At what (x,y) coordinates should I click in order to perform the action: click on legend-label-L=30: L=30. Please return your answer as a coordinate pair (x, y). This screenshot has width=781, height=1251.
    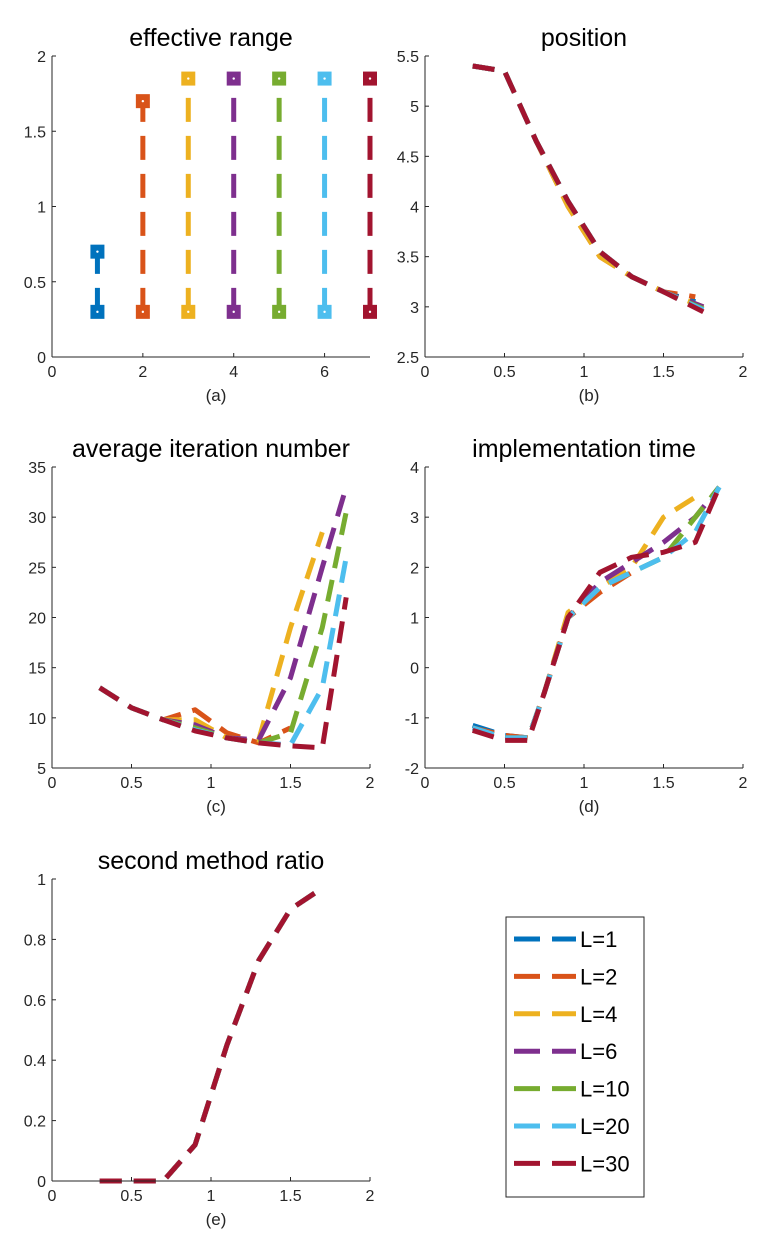
    Looking at the image, I should click on (605, 1163).